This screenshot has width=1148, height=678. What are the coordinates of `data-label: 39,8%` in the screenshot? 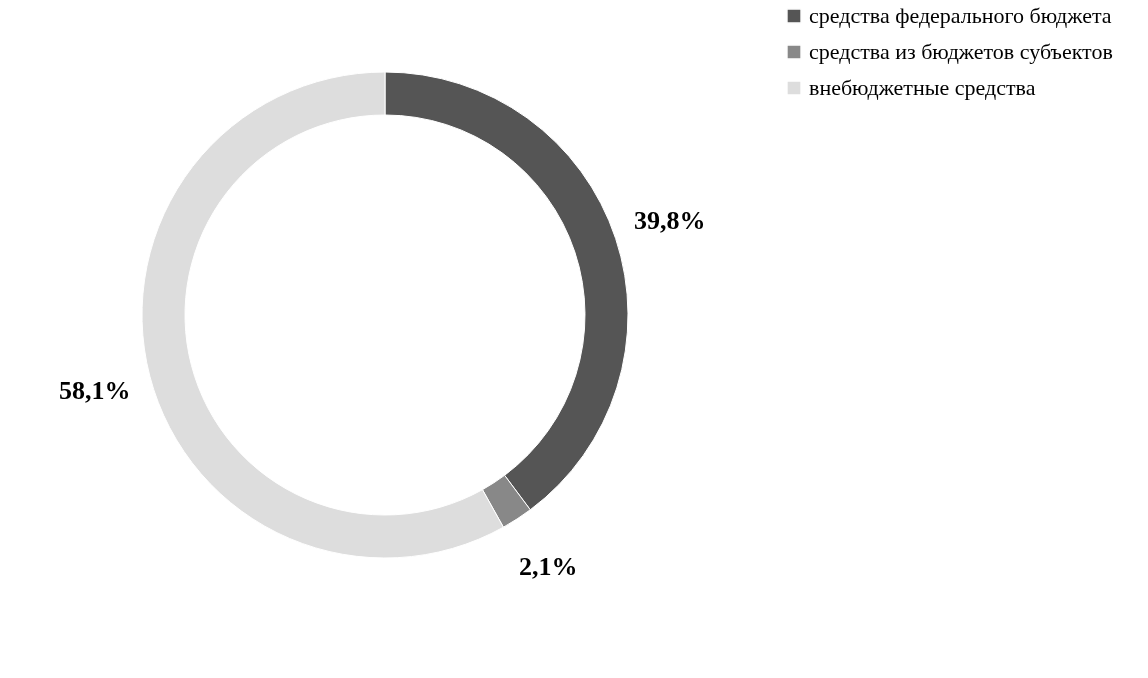 It's located at (669, 220).